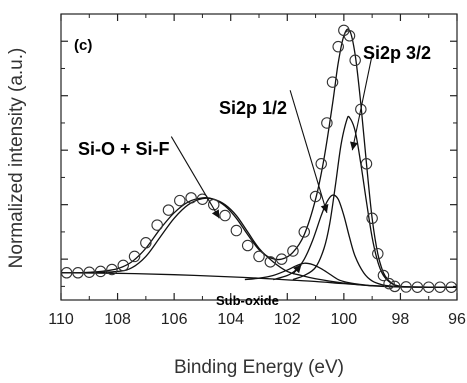 This screenshot has height=383, width=467. Describe the element at coordinates (117, 319) in the screenshot. I see `x-tick-label: 108` at that location.